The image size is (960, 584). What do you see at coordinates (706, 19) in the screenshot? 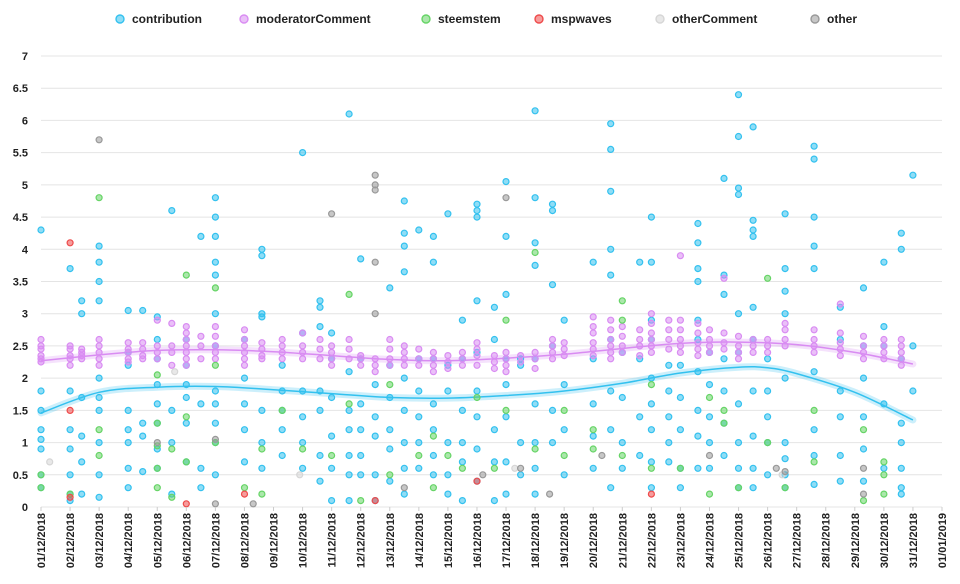
I see `legend-item-otherComment: otherComment` at bounding box center [706, 19].